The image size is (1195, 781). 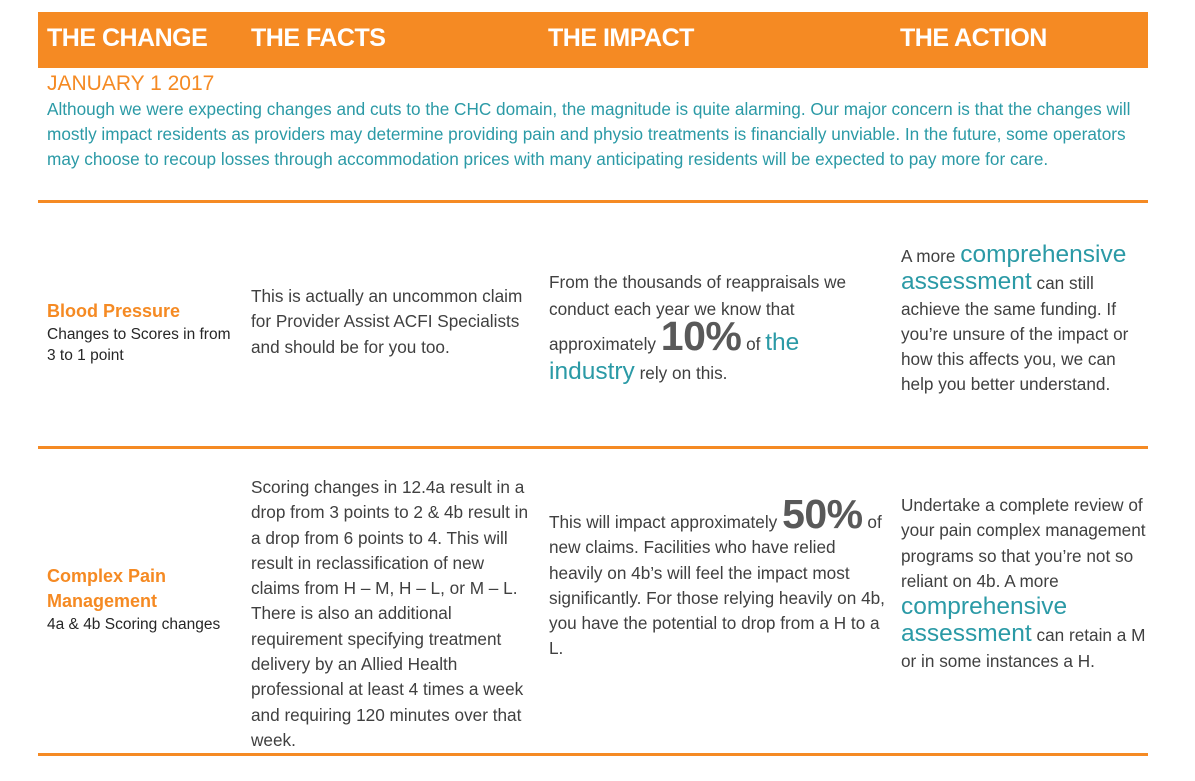 What do you see at coordinates (683, 373) in the screenshot?
I see `impact-text-post: rely on this.` at bounding box center [683, 373].